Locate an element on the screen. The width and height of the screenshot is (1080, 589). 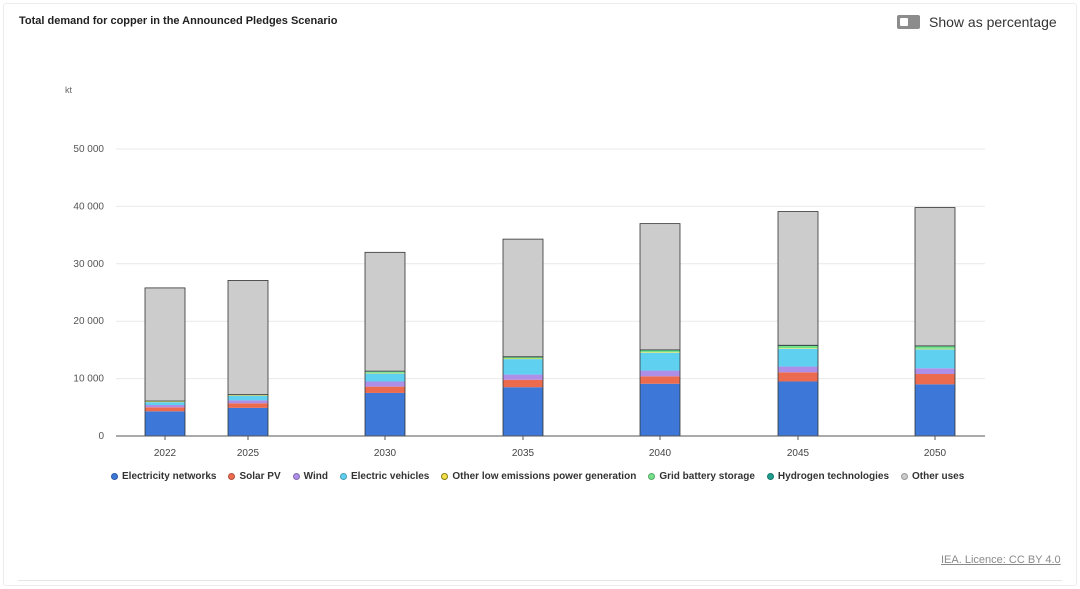
legend-item: Electric vehicles is located at coordinates (384, 476).